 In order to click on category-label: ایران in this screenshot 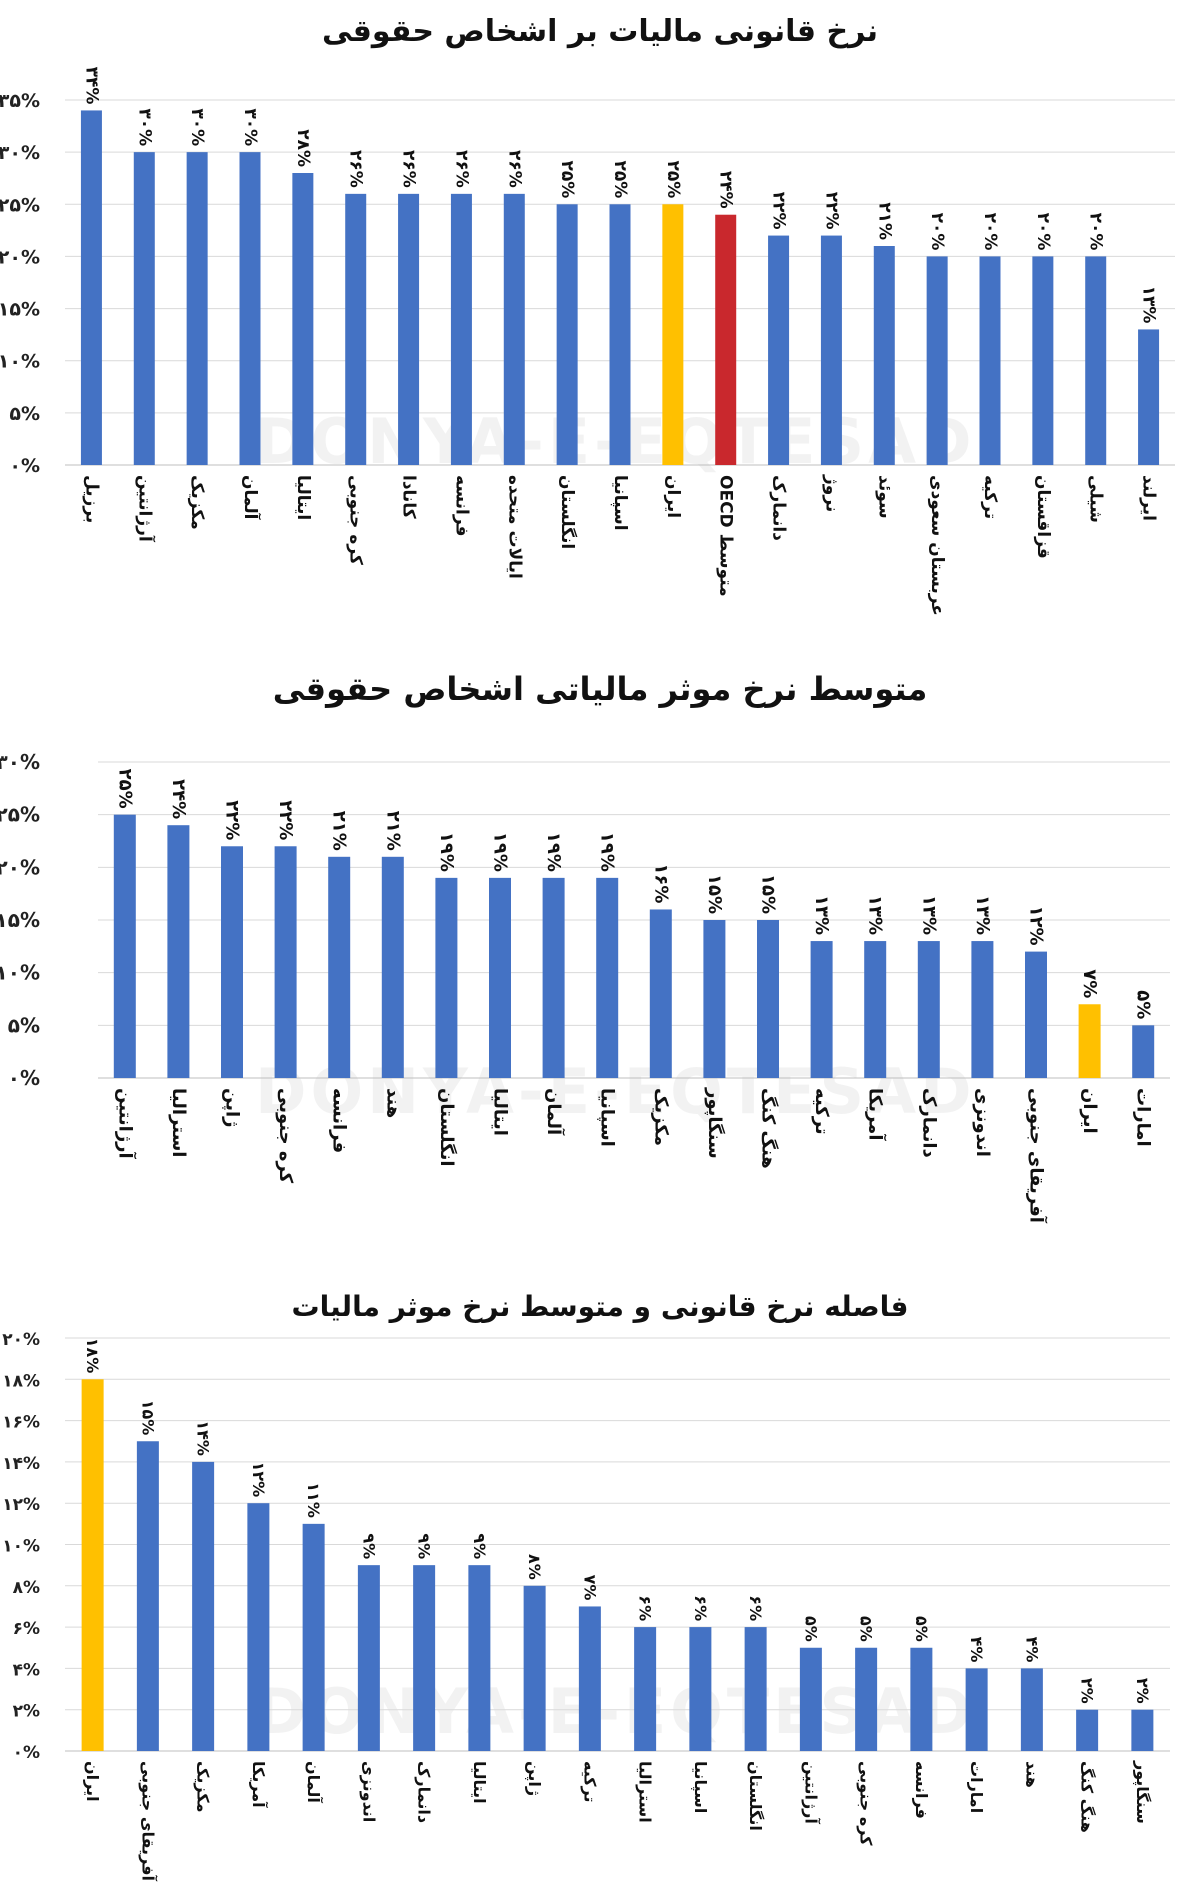, I will do `click(92, 1781)`.